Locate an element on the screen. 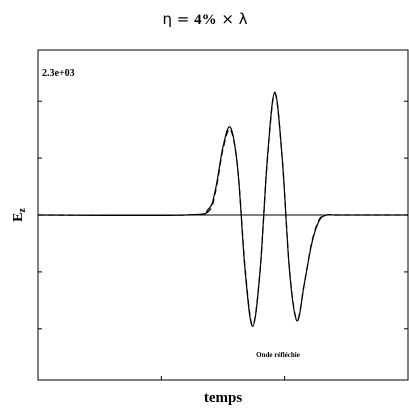 The width and height of the screenshot is (409, 416). title-value: 4% is located at coordinates (205, 20).